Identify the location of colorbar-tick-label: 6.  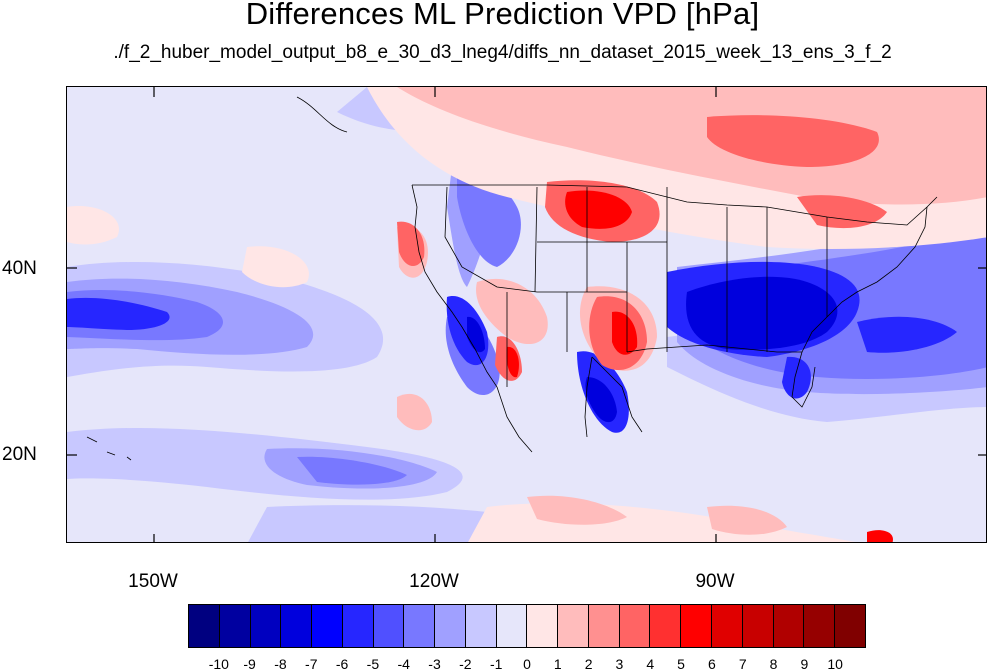
(712, 664).